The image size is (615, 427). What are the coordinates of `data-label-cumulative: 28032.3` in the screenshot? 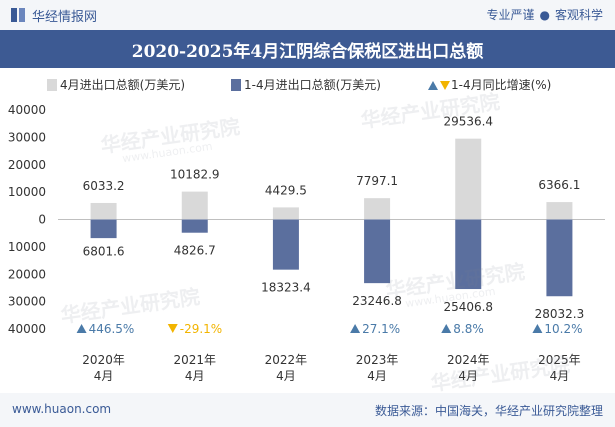 It's located at (560, 314).